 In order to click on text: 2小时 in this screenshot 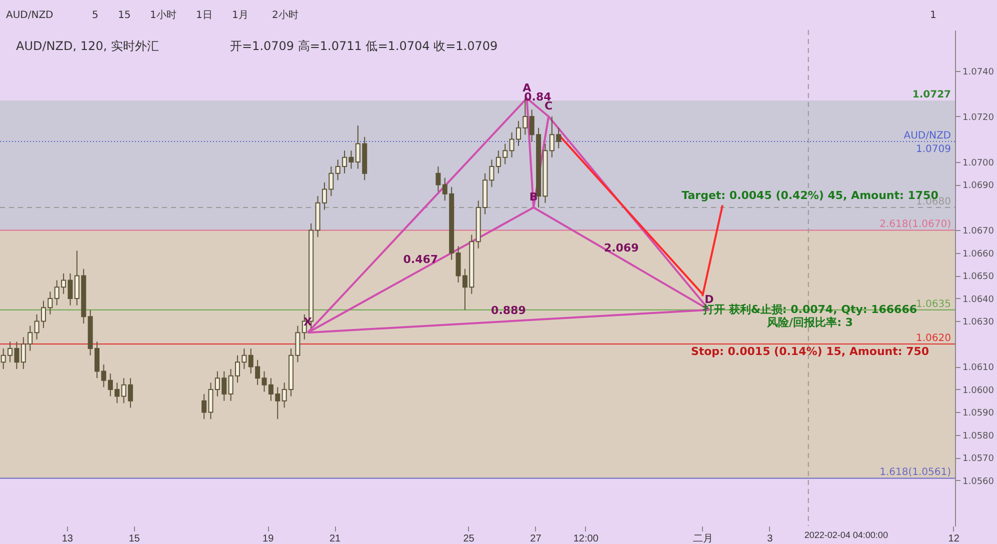, I will do `click(285, 15)`.